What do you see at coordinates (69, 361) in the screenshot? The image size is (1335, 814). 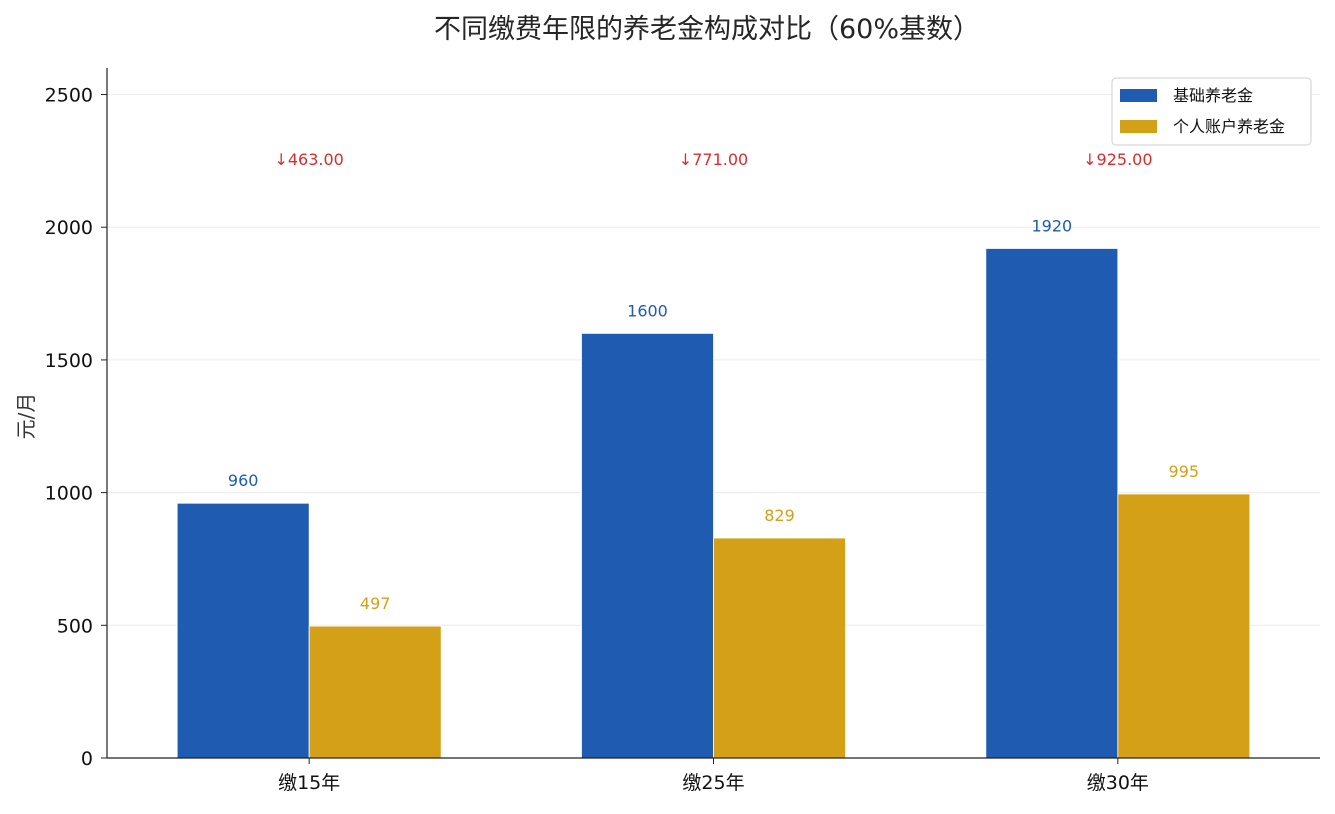 I see `y-tick-label: 1500` at bounding box center [69, 361].